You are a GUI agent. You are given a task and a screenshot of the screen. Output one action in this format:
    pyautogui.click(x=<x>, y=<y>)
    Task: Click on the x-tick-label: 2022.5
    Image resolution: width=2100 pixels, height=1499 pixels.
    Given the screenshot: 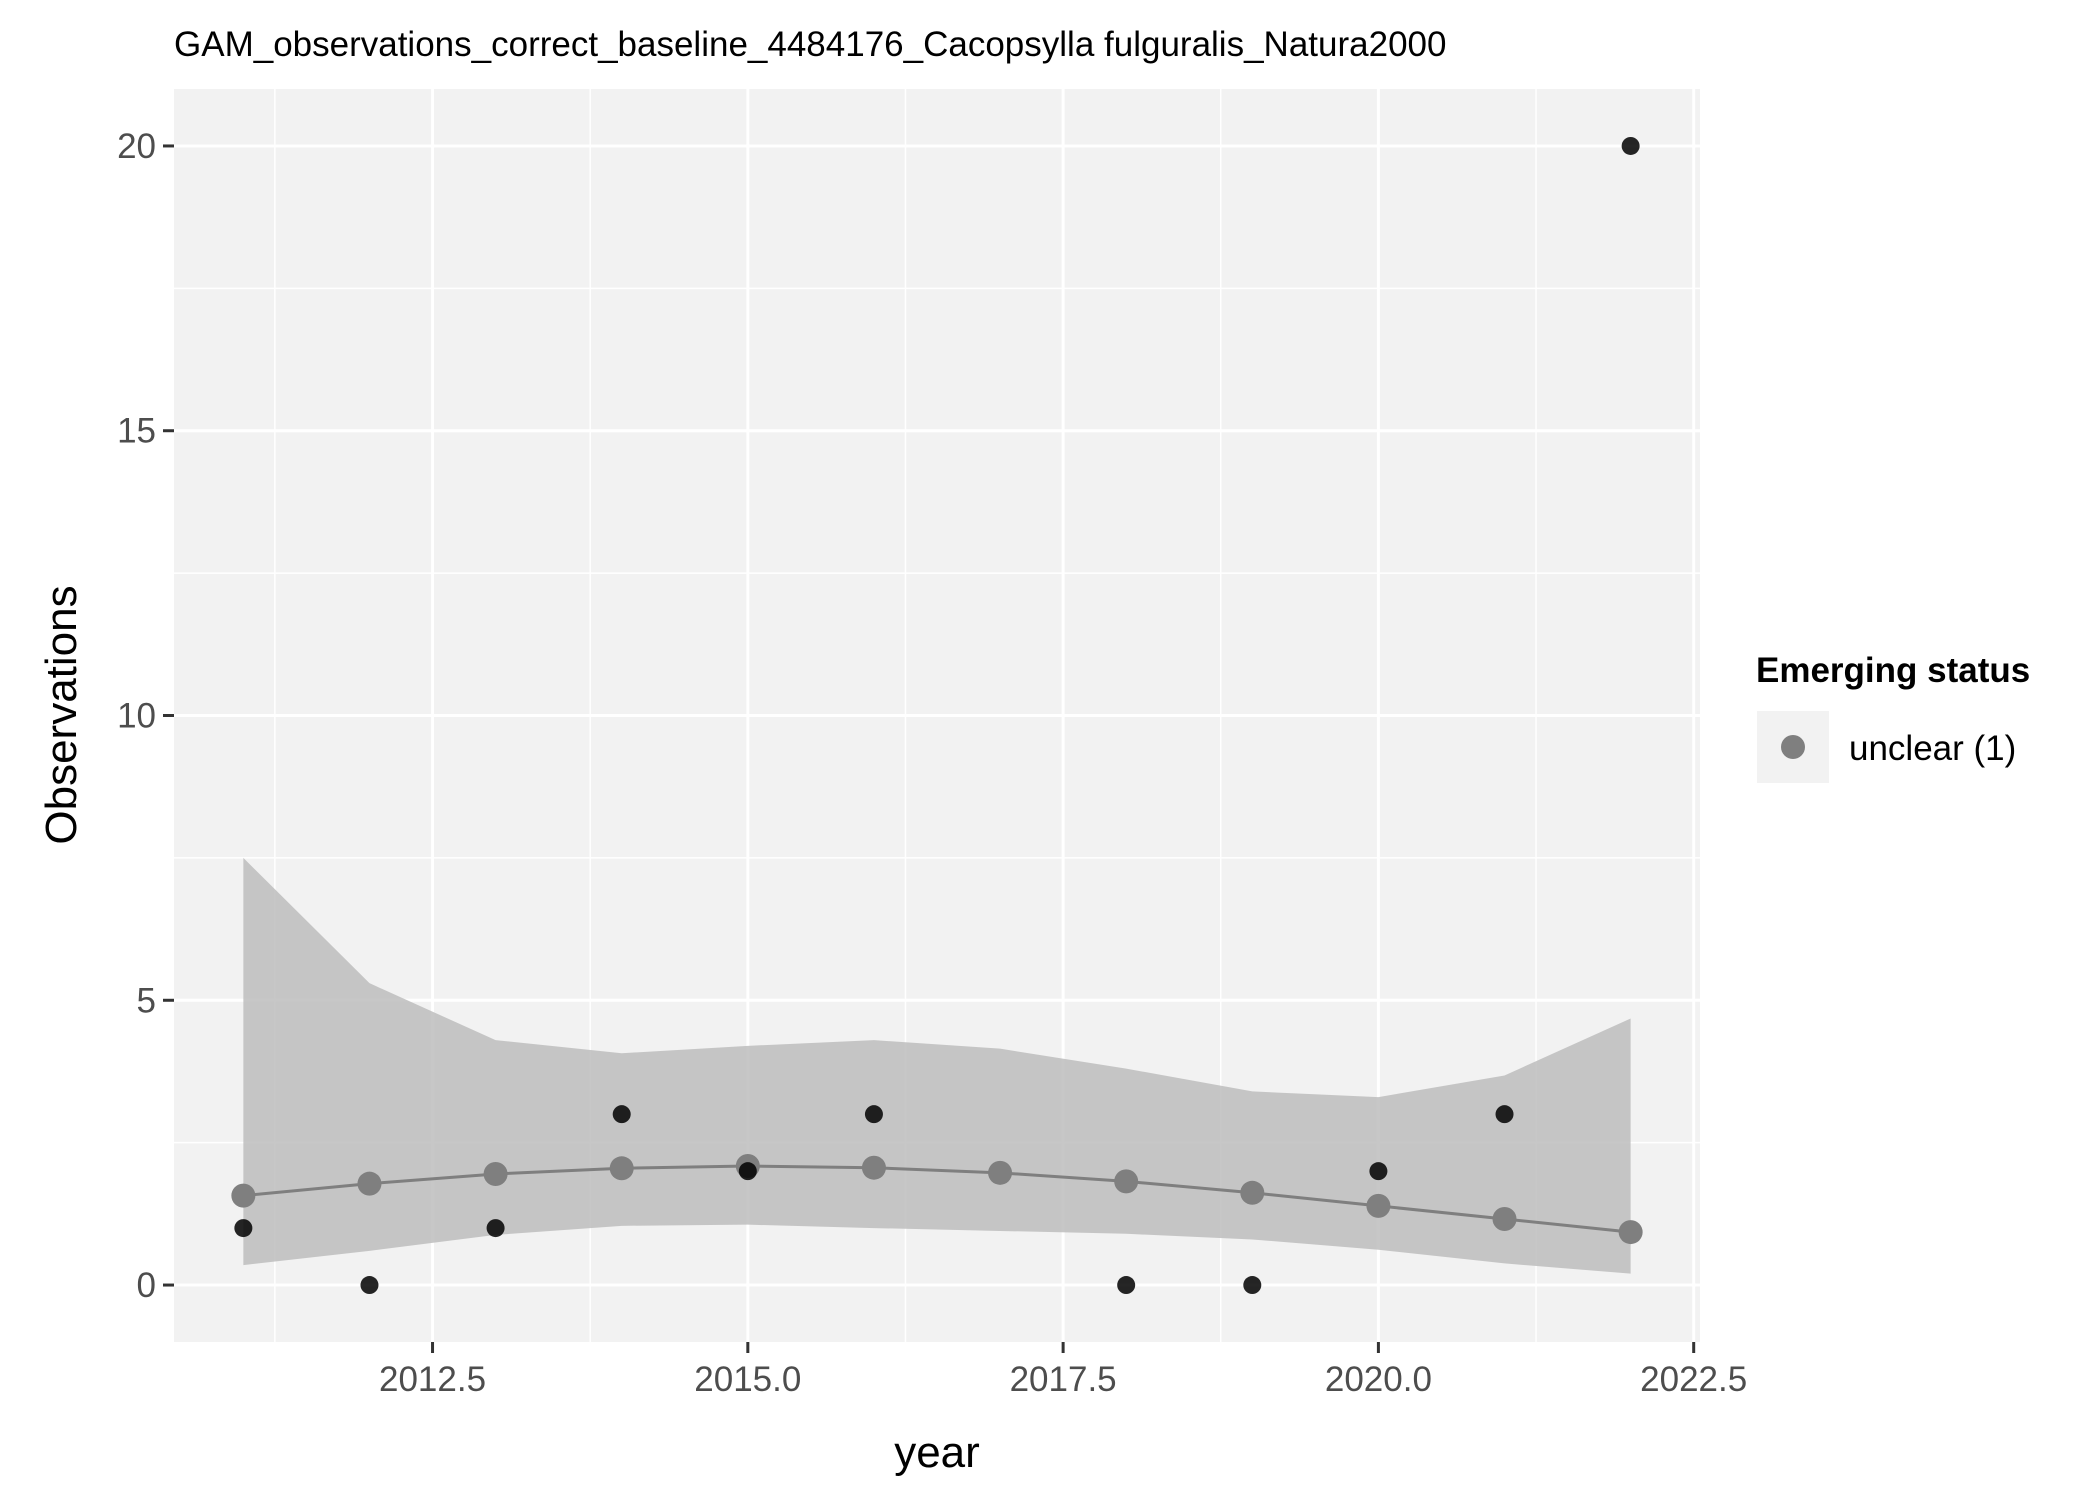 What is the action you would take?
    pyautogui.click(x=1693, y=1379)
    